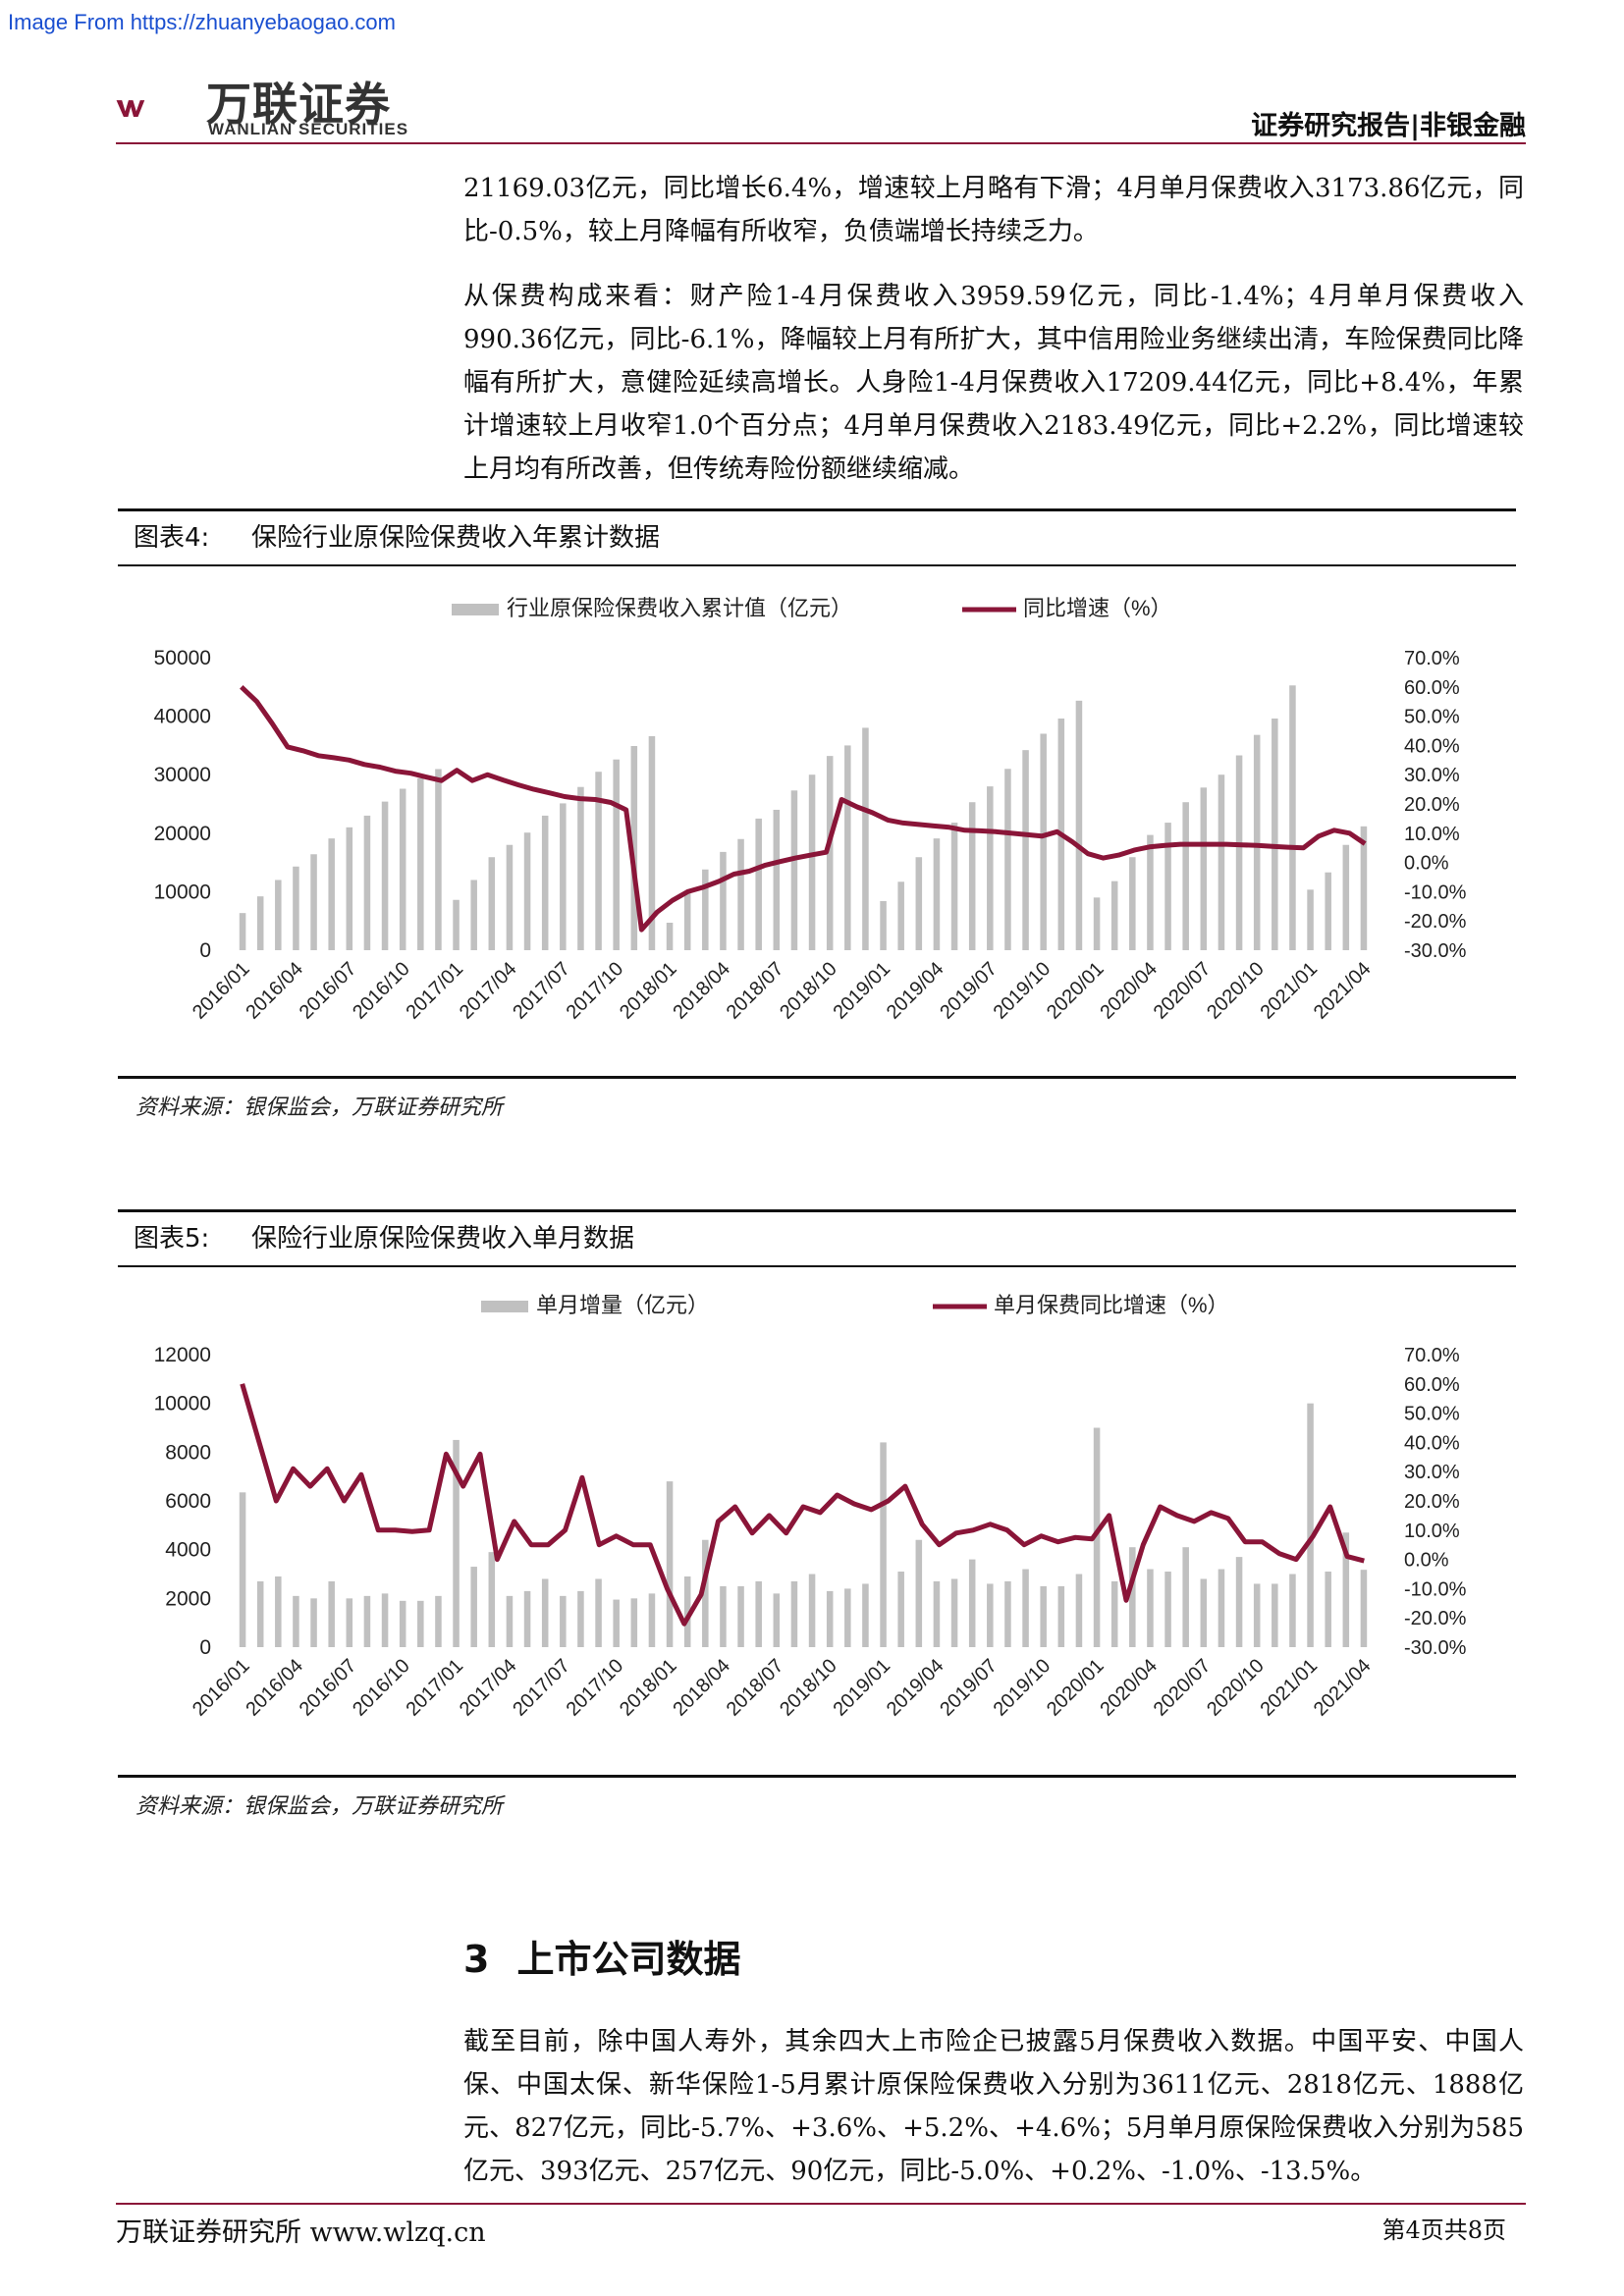 This screenshot has width=1624, height=2296. I want to click on x-tick-label: 2018/10, so click(808, 991).